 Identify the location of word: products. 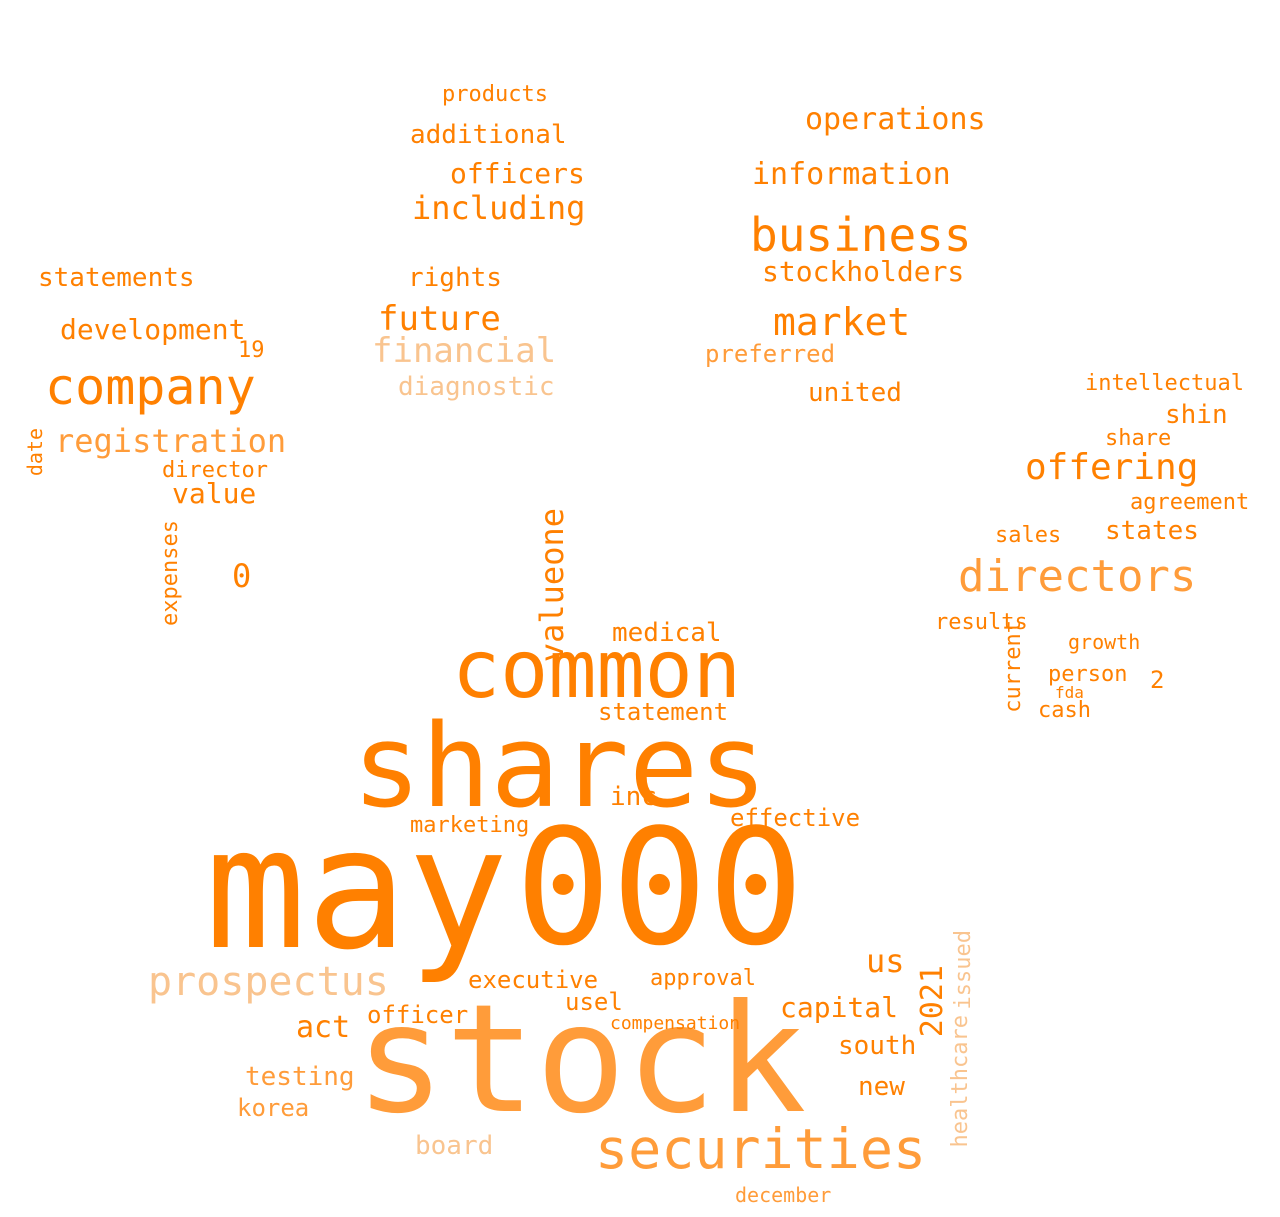
(495, 94).